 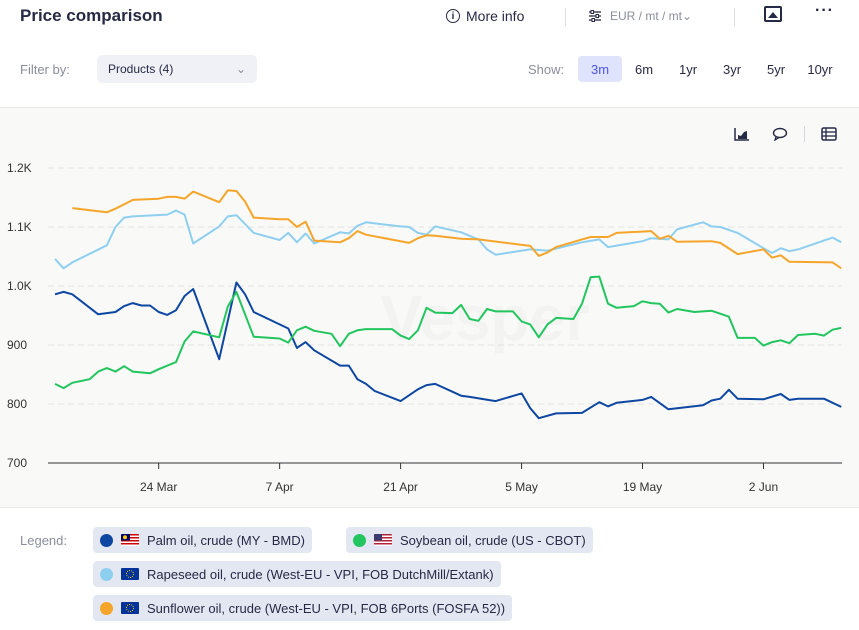 What do you see at coordinates (19, 168) in the screenshot?
I see `y-tick-label: 1.2K` at bounding box center [19, 168].